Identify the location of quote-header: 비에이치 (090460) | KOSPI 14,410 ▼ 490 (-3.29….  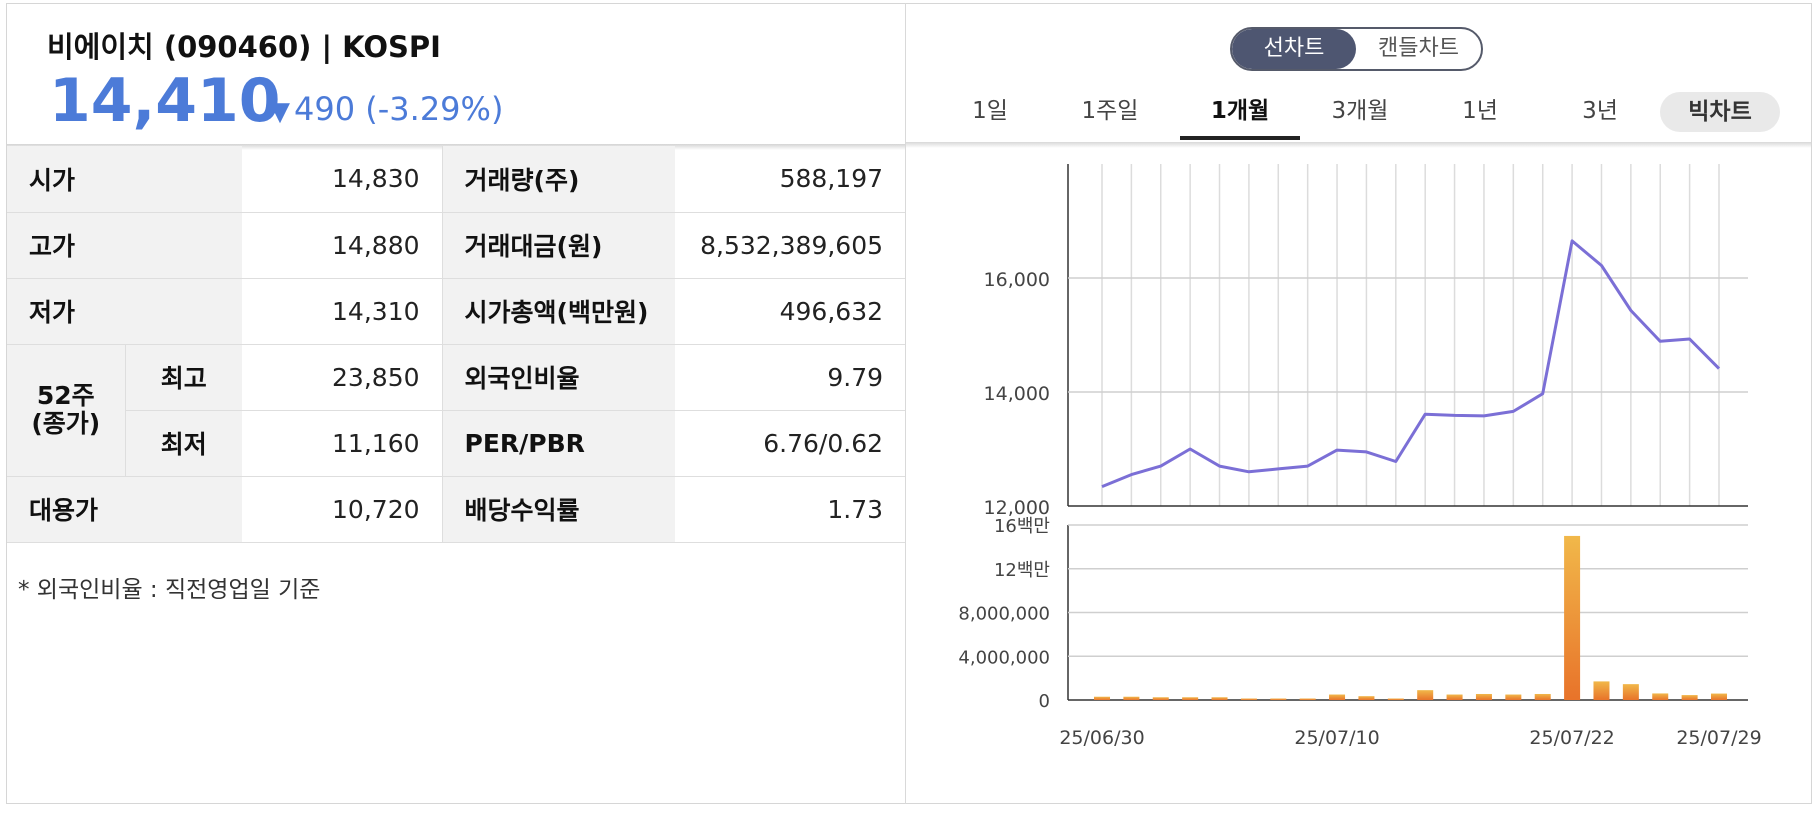
(455, 74).